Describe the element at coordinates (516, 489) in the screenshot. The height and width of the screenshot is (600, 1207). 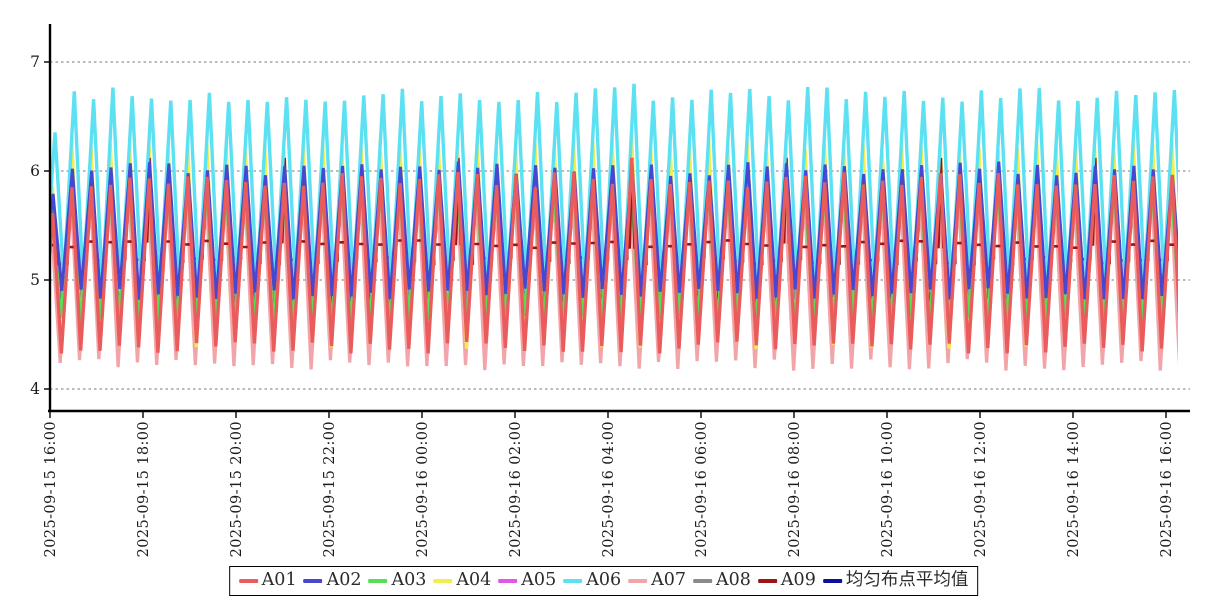
I see `x-tick-label: 2025-09-16 02:00` at that location.